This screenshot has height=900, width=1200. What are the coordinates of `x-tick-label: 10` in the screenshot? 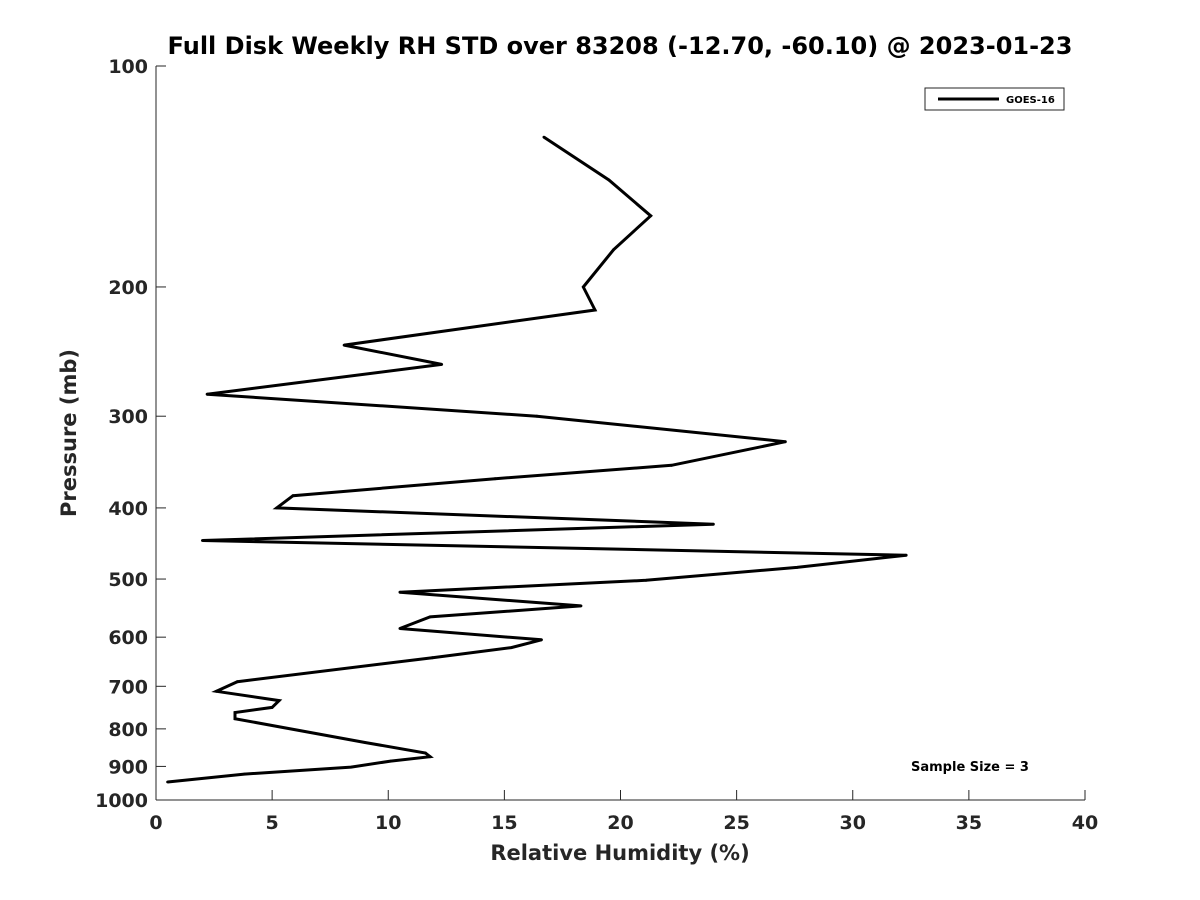 It's located at (388, 823).